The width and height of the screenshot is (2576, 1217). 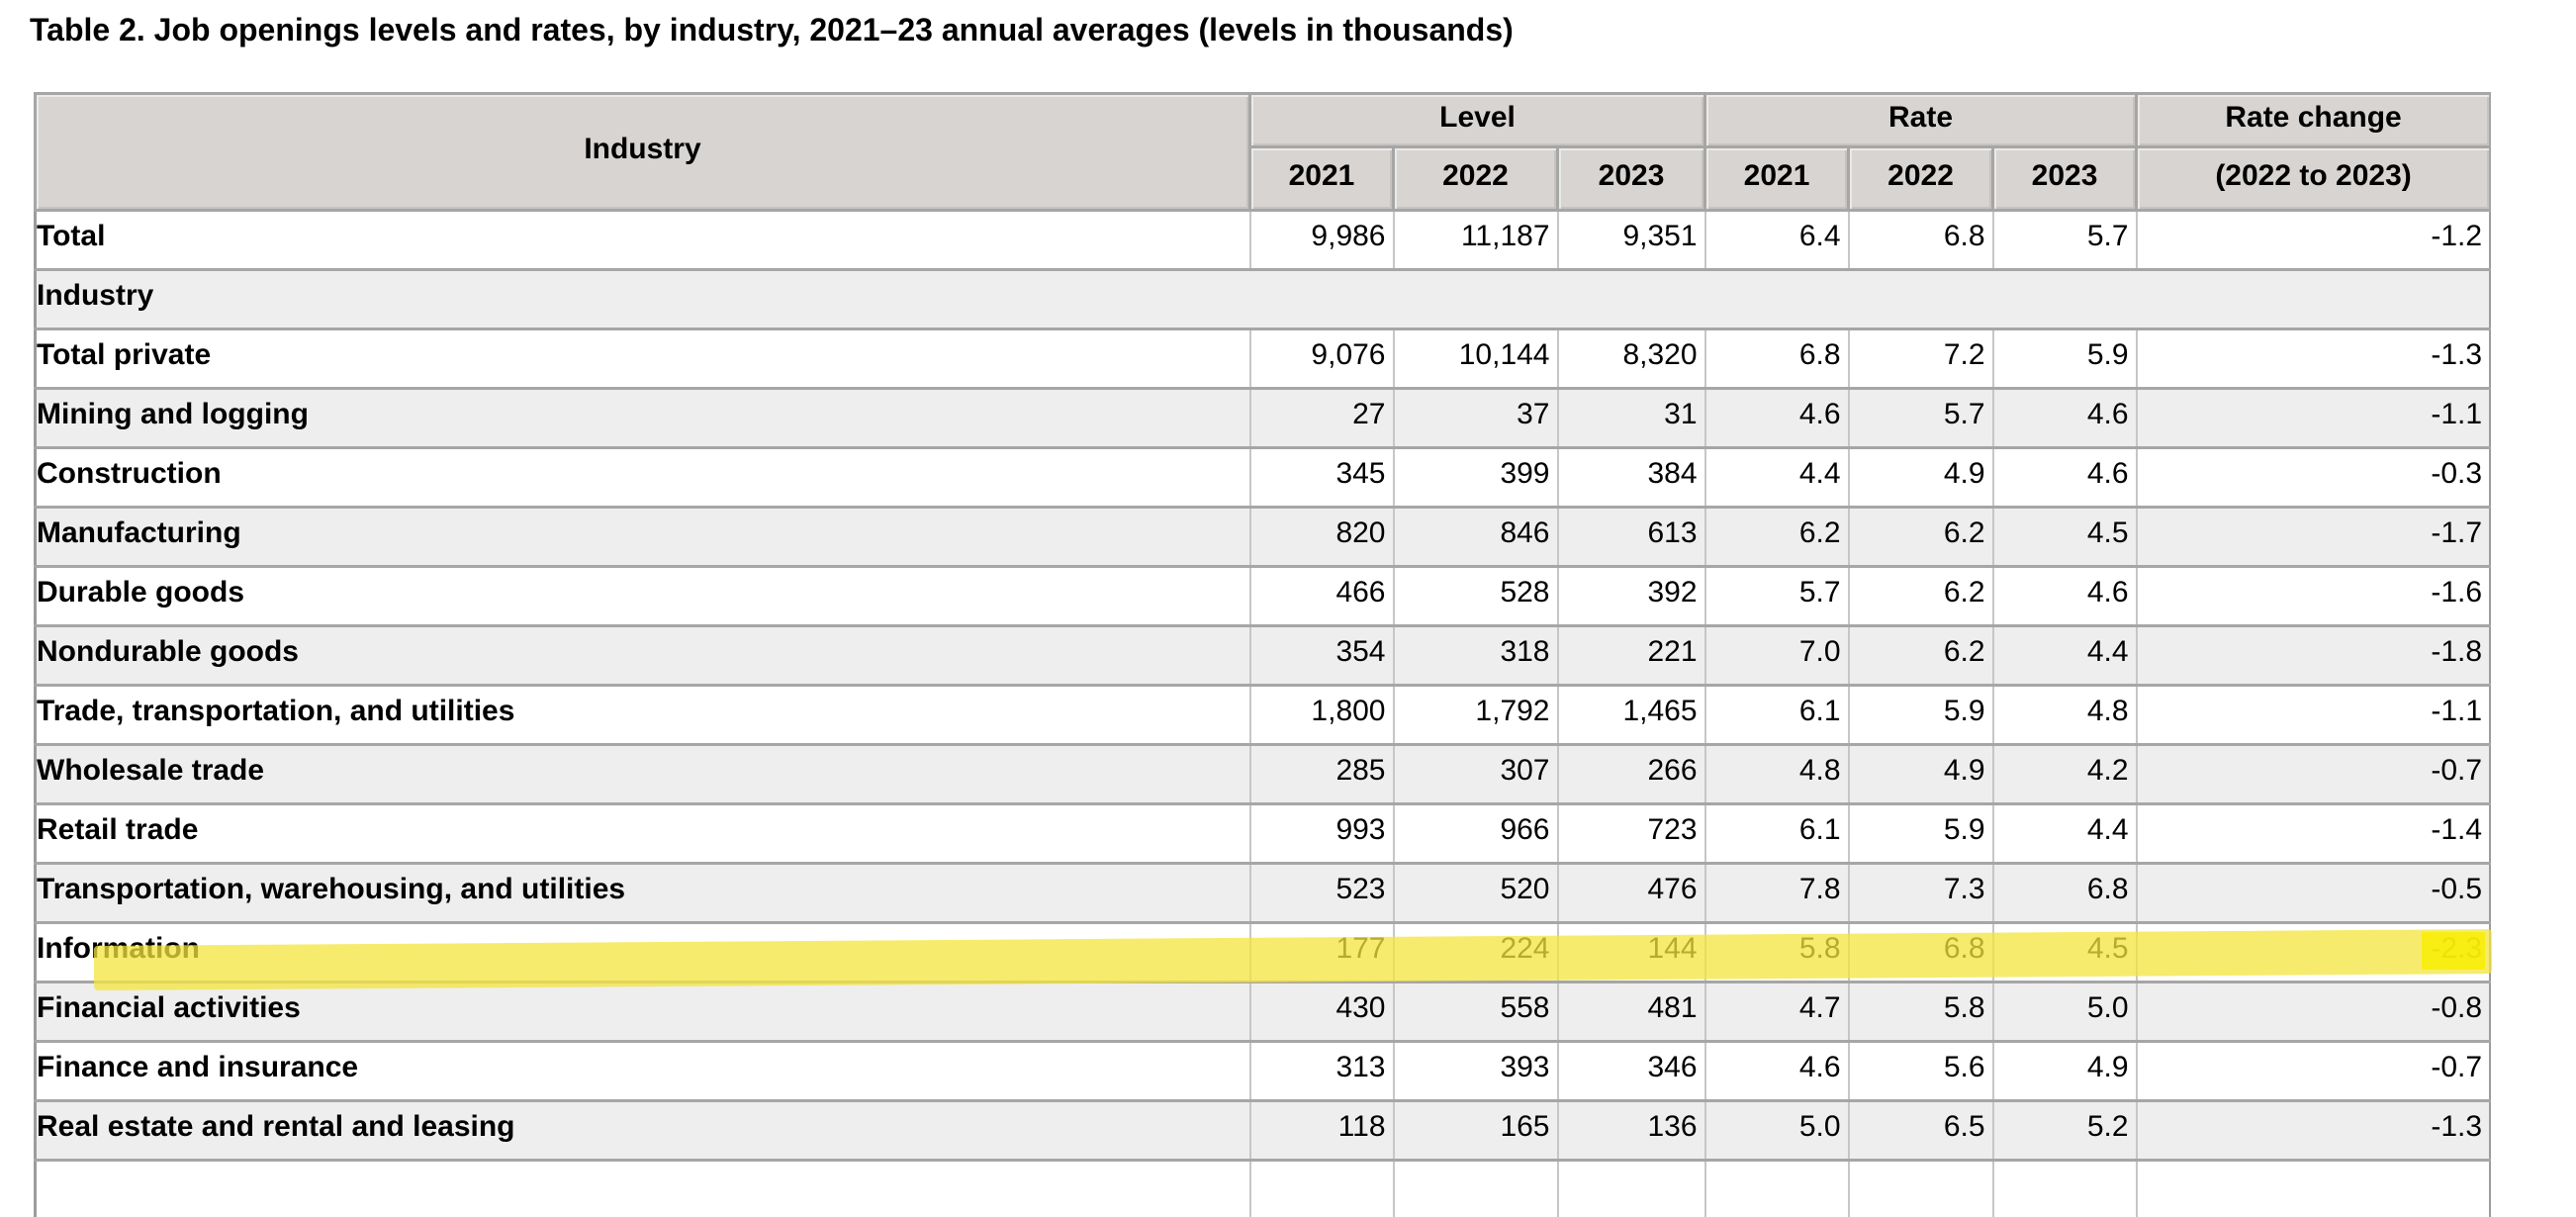 I want to click on cell-value: 313, so click(x=1322, y=1071).